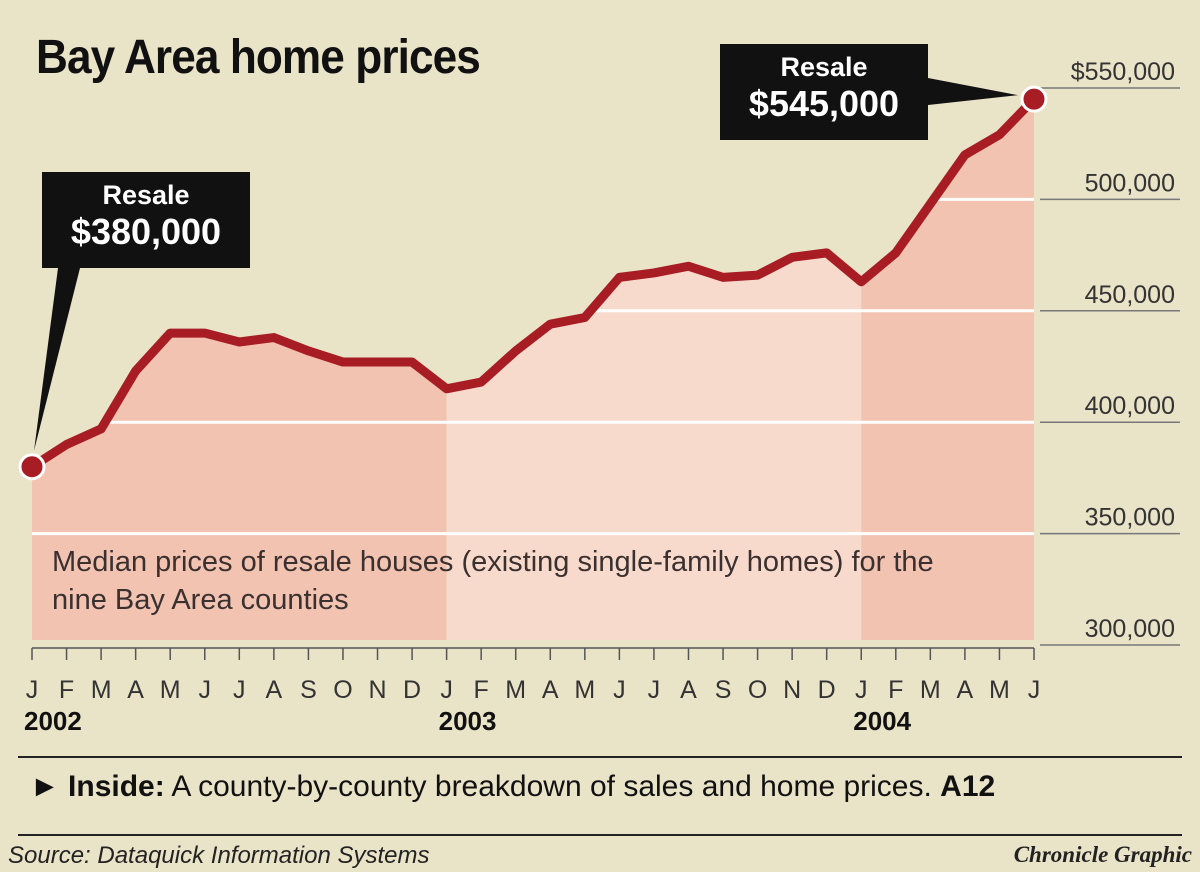 The image size is (1200, 872). I want to click on divider-bottom, so click(600, 835).